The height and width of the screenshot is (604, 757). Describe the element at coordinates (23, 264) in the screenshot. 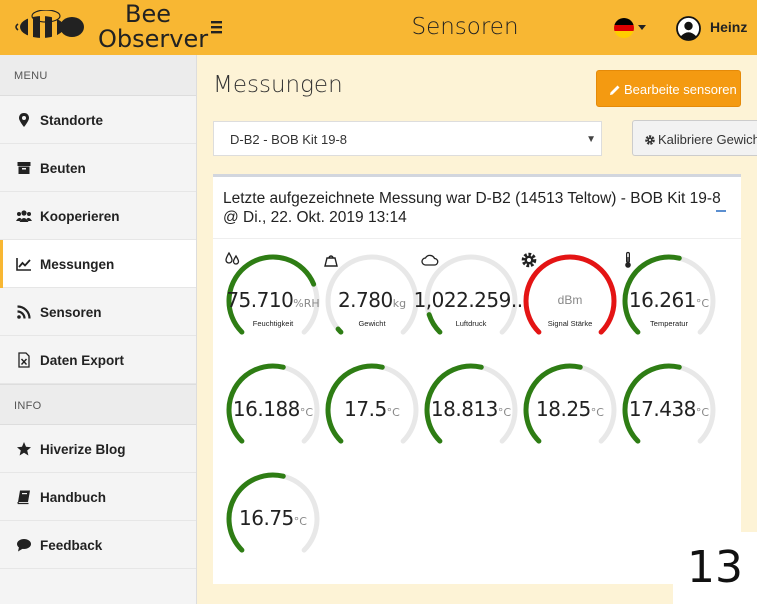

I see `line-chart-icon` at that location.